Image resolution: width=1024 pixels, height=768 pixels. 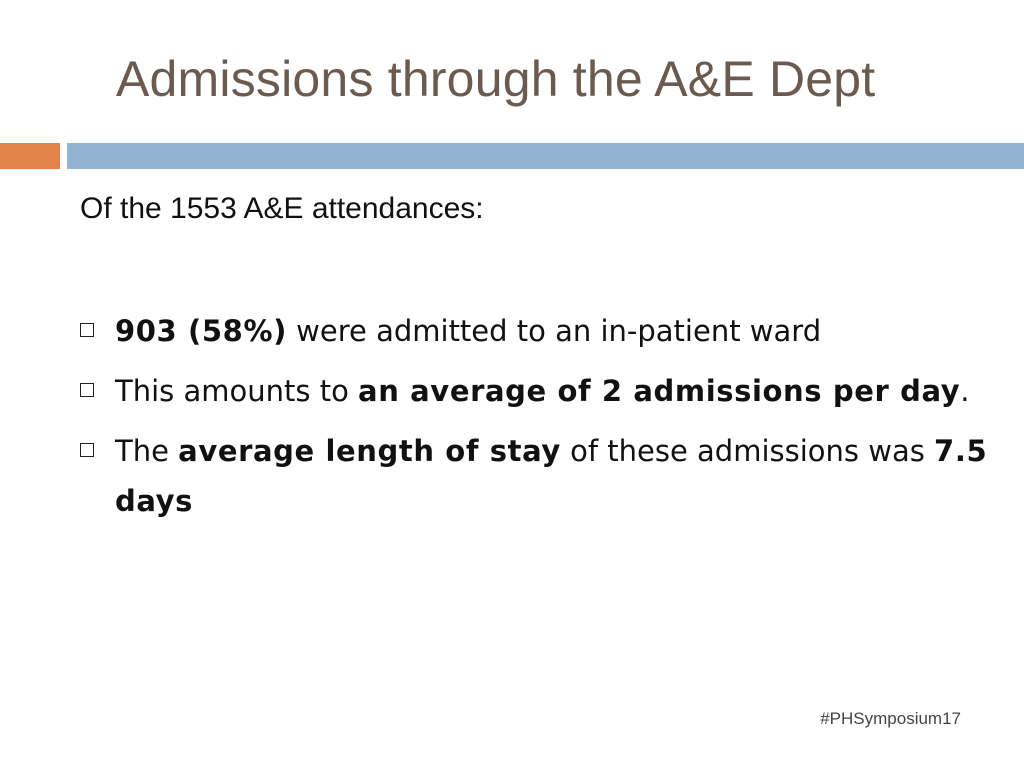 What do you see at coordinates (30, 156) in the screenshot?
I see `accent-bar` at bounding box center [30, 156].